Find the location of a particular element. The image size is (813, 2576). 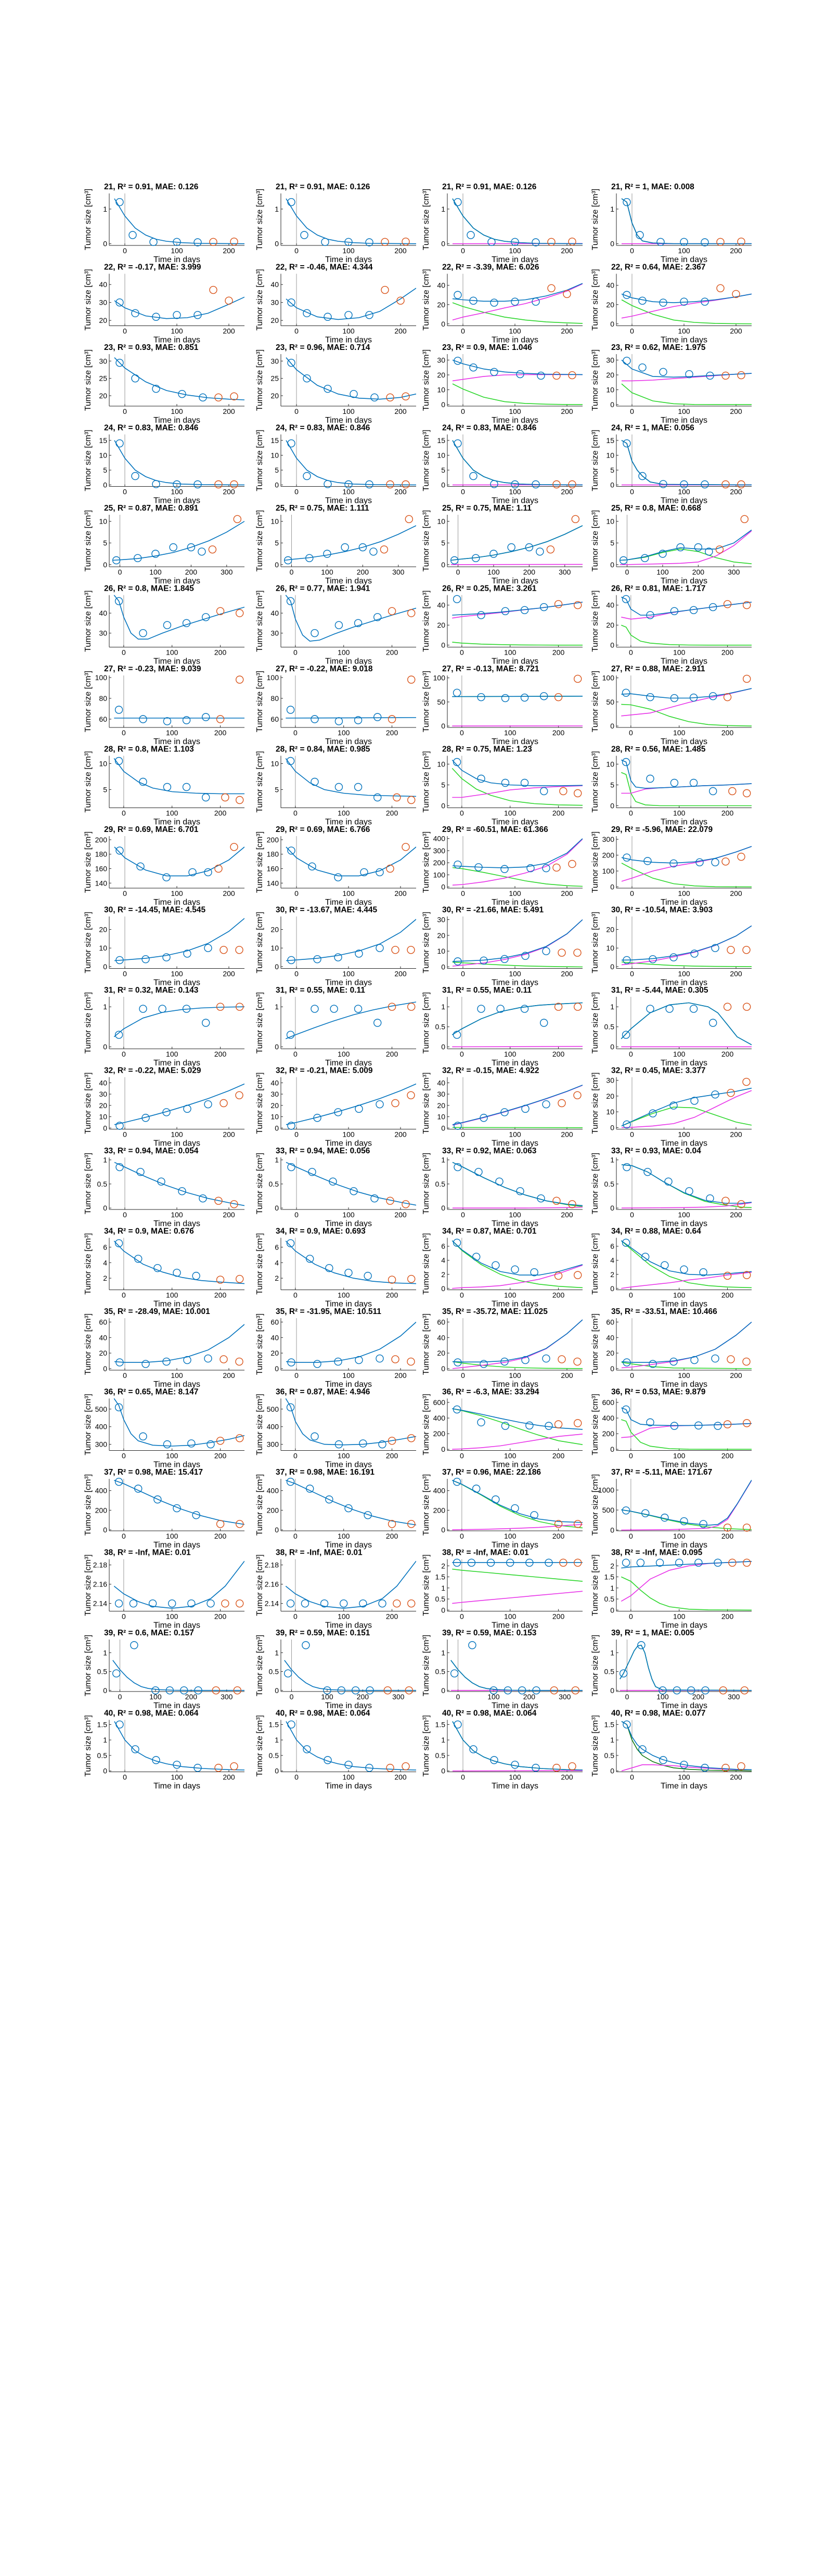

chart-title: 31, R² = 0.32, MAE: 0.143 is located at coordinates (151, 990).